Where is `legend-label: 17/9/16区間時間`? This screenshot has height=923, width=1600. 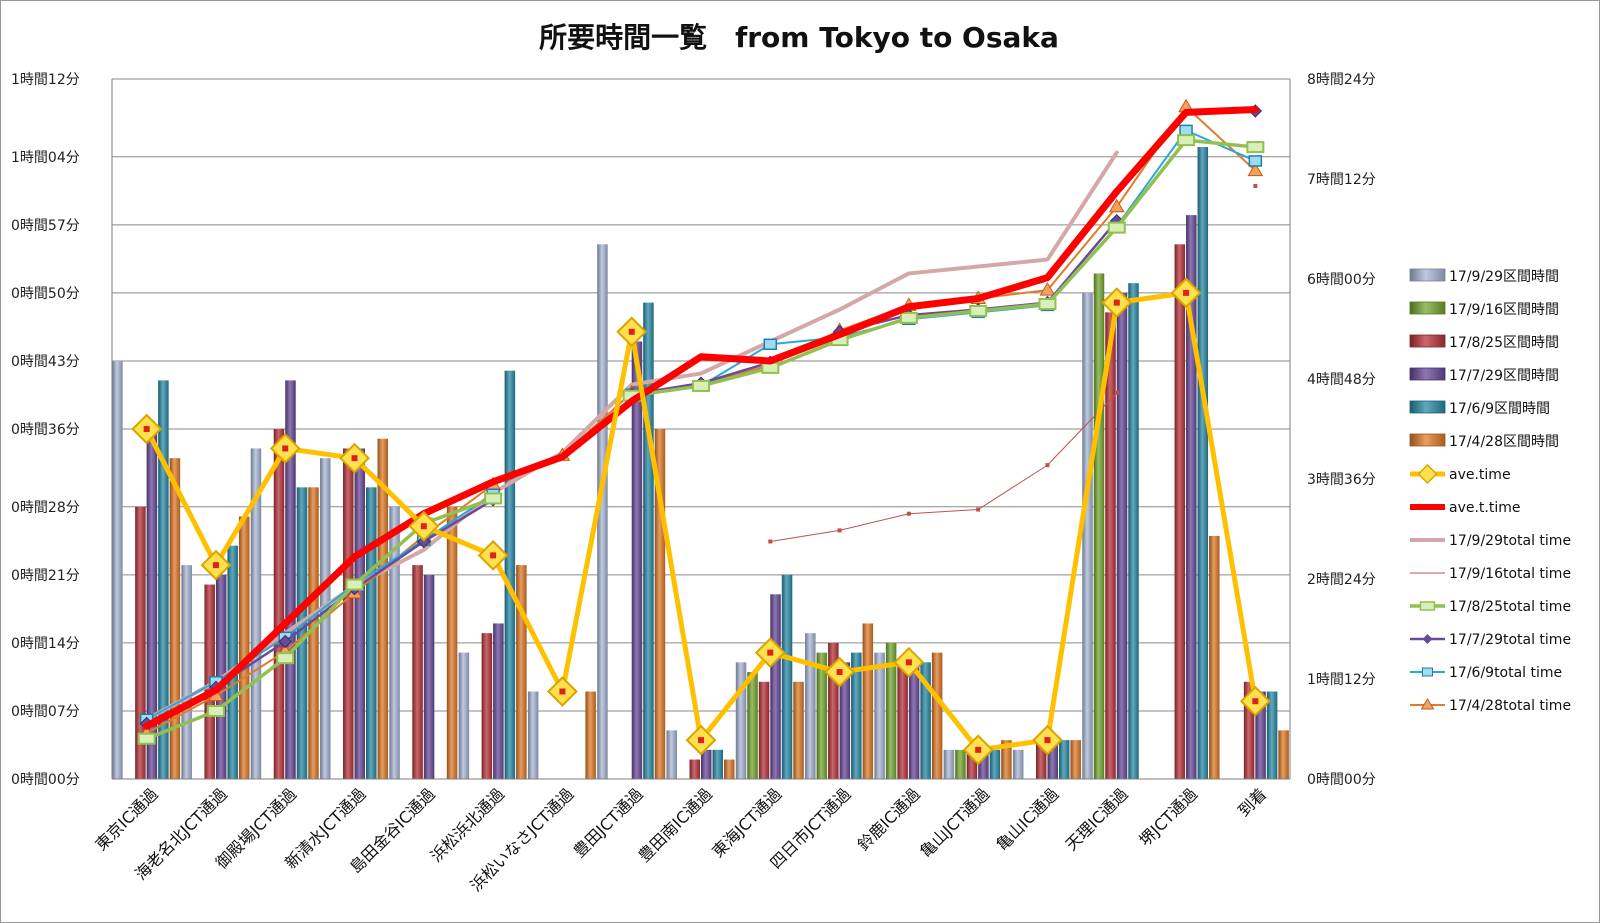
legend-label: 17/9/16区間時間 is located at coordinates (1504, 310).